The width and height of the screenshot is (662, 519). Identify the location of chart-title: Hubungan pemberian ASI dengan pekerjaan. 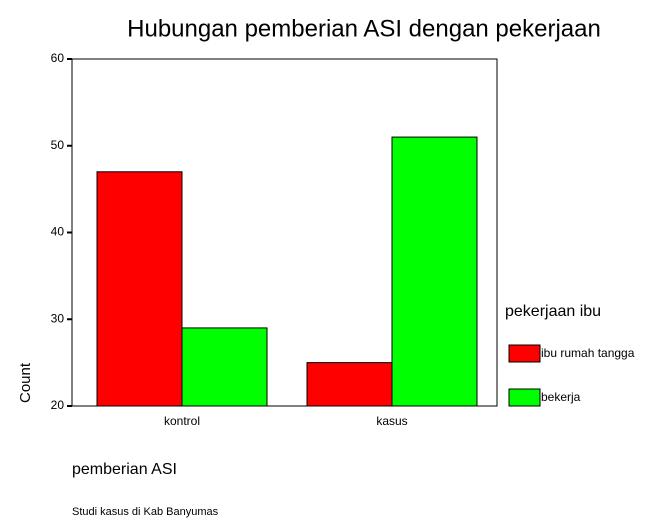
(364, 28).